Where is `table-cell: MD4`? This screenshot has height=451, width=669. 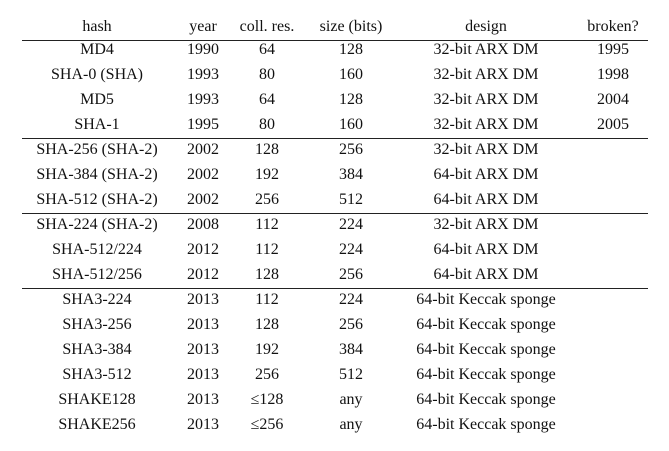 table-cell: MD4 is located at coordinates (97, 49).